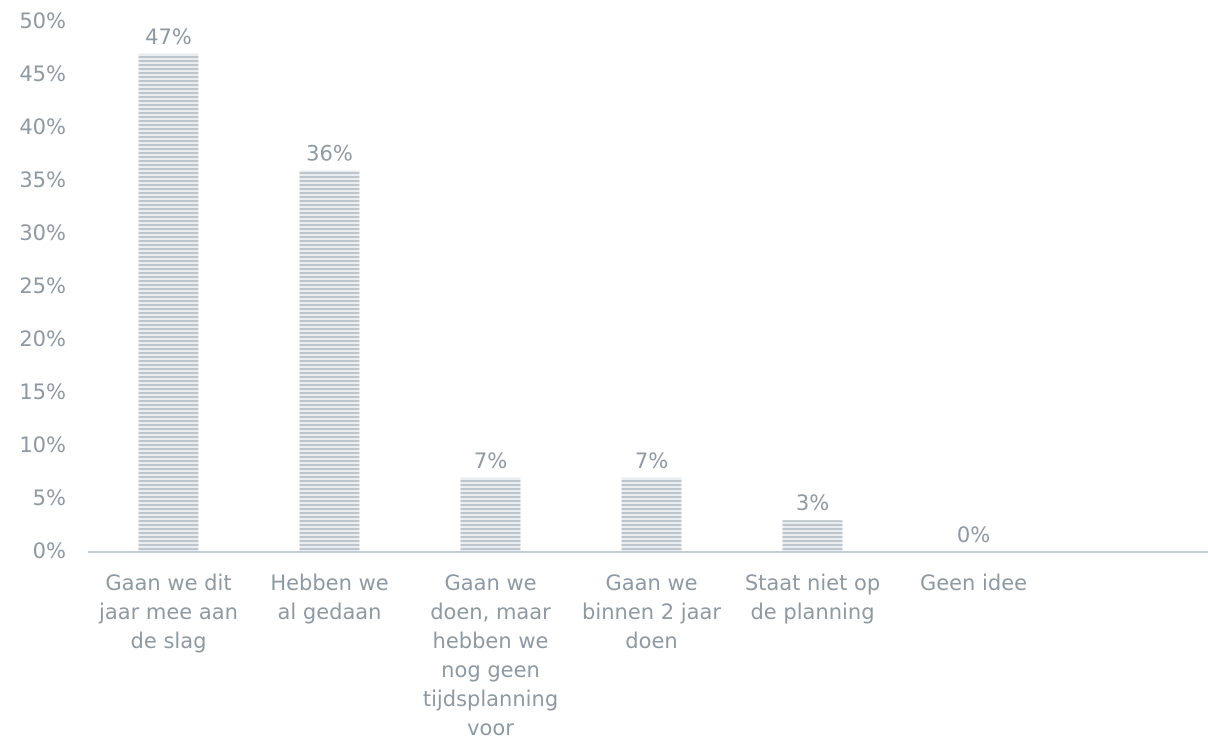 This screenshot has width=1208, height=740. I want to click on data-label: 0%, so click(973, 535).